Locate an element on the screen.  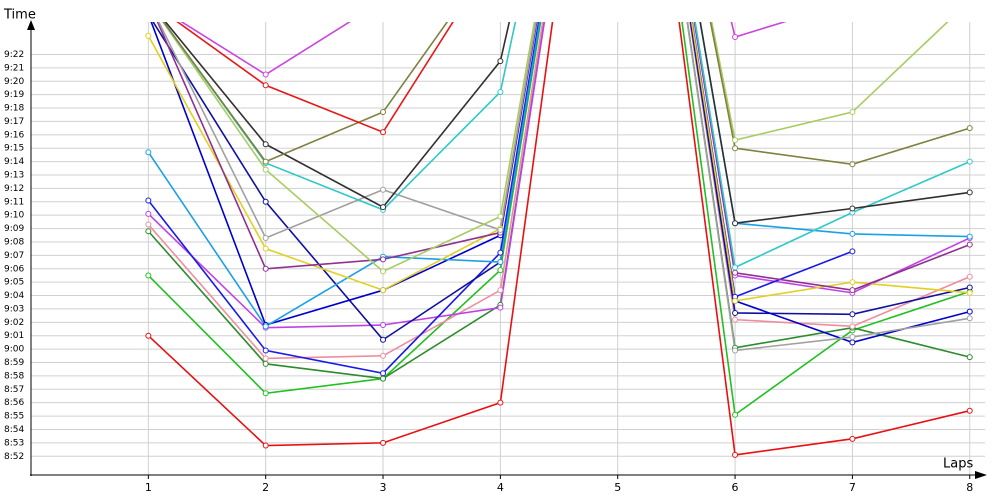
y-tick-label: 8:58 is located at coordinates (14, 376).